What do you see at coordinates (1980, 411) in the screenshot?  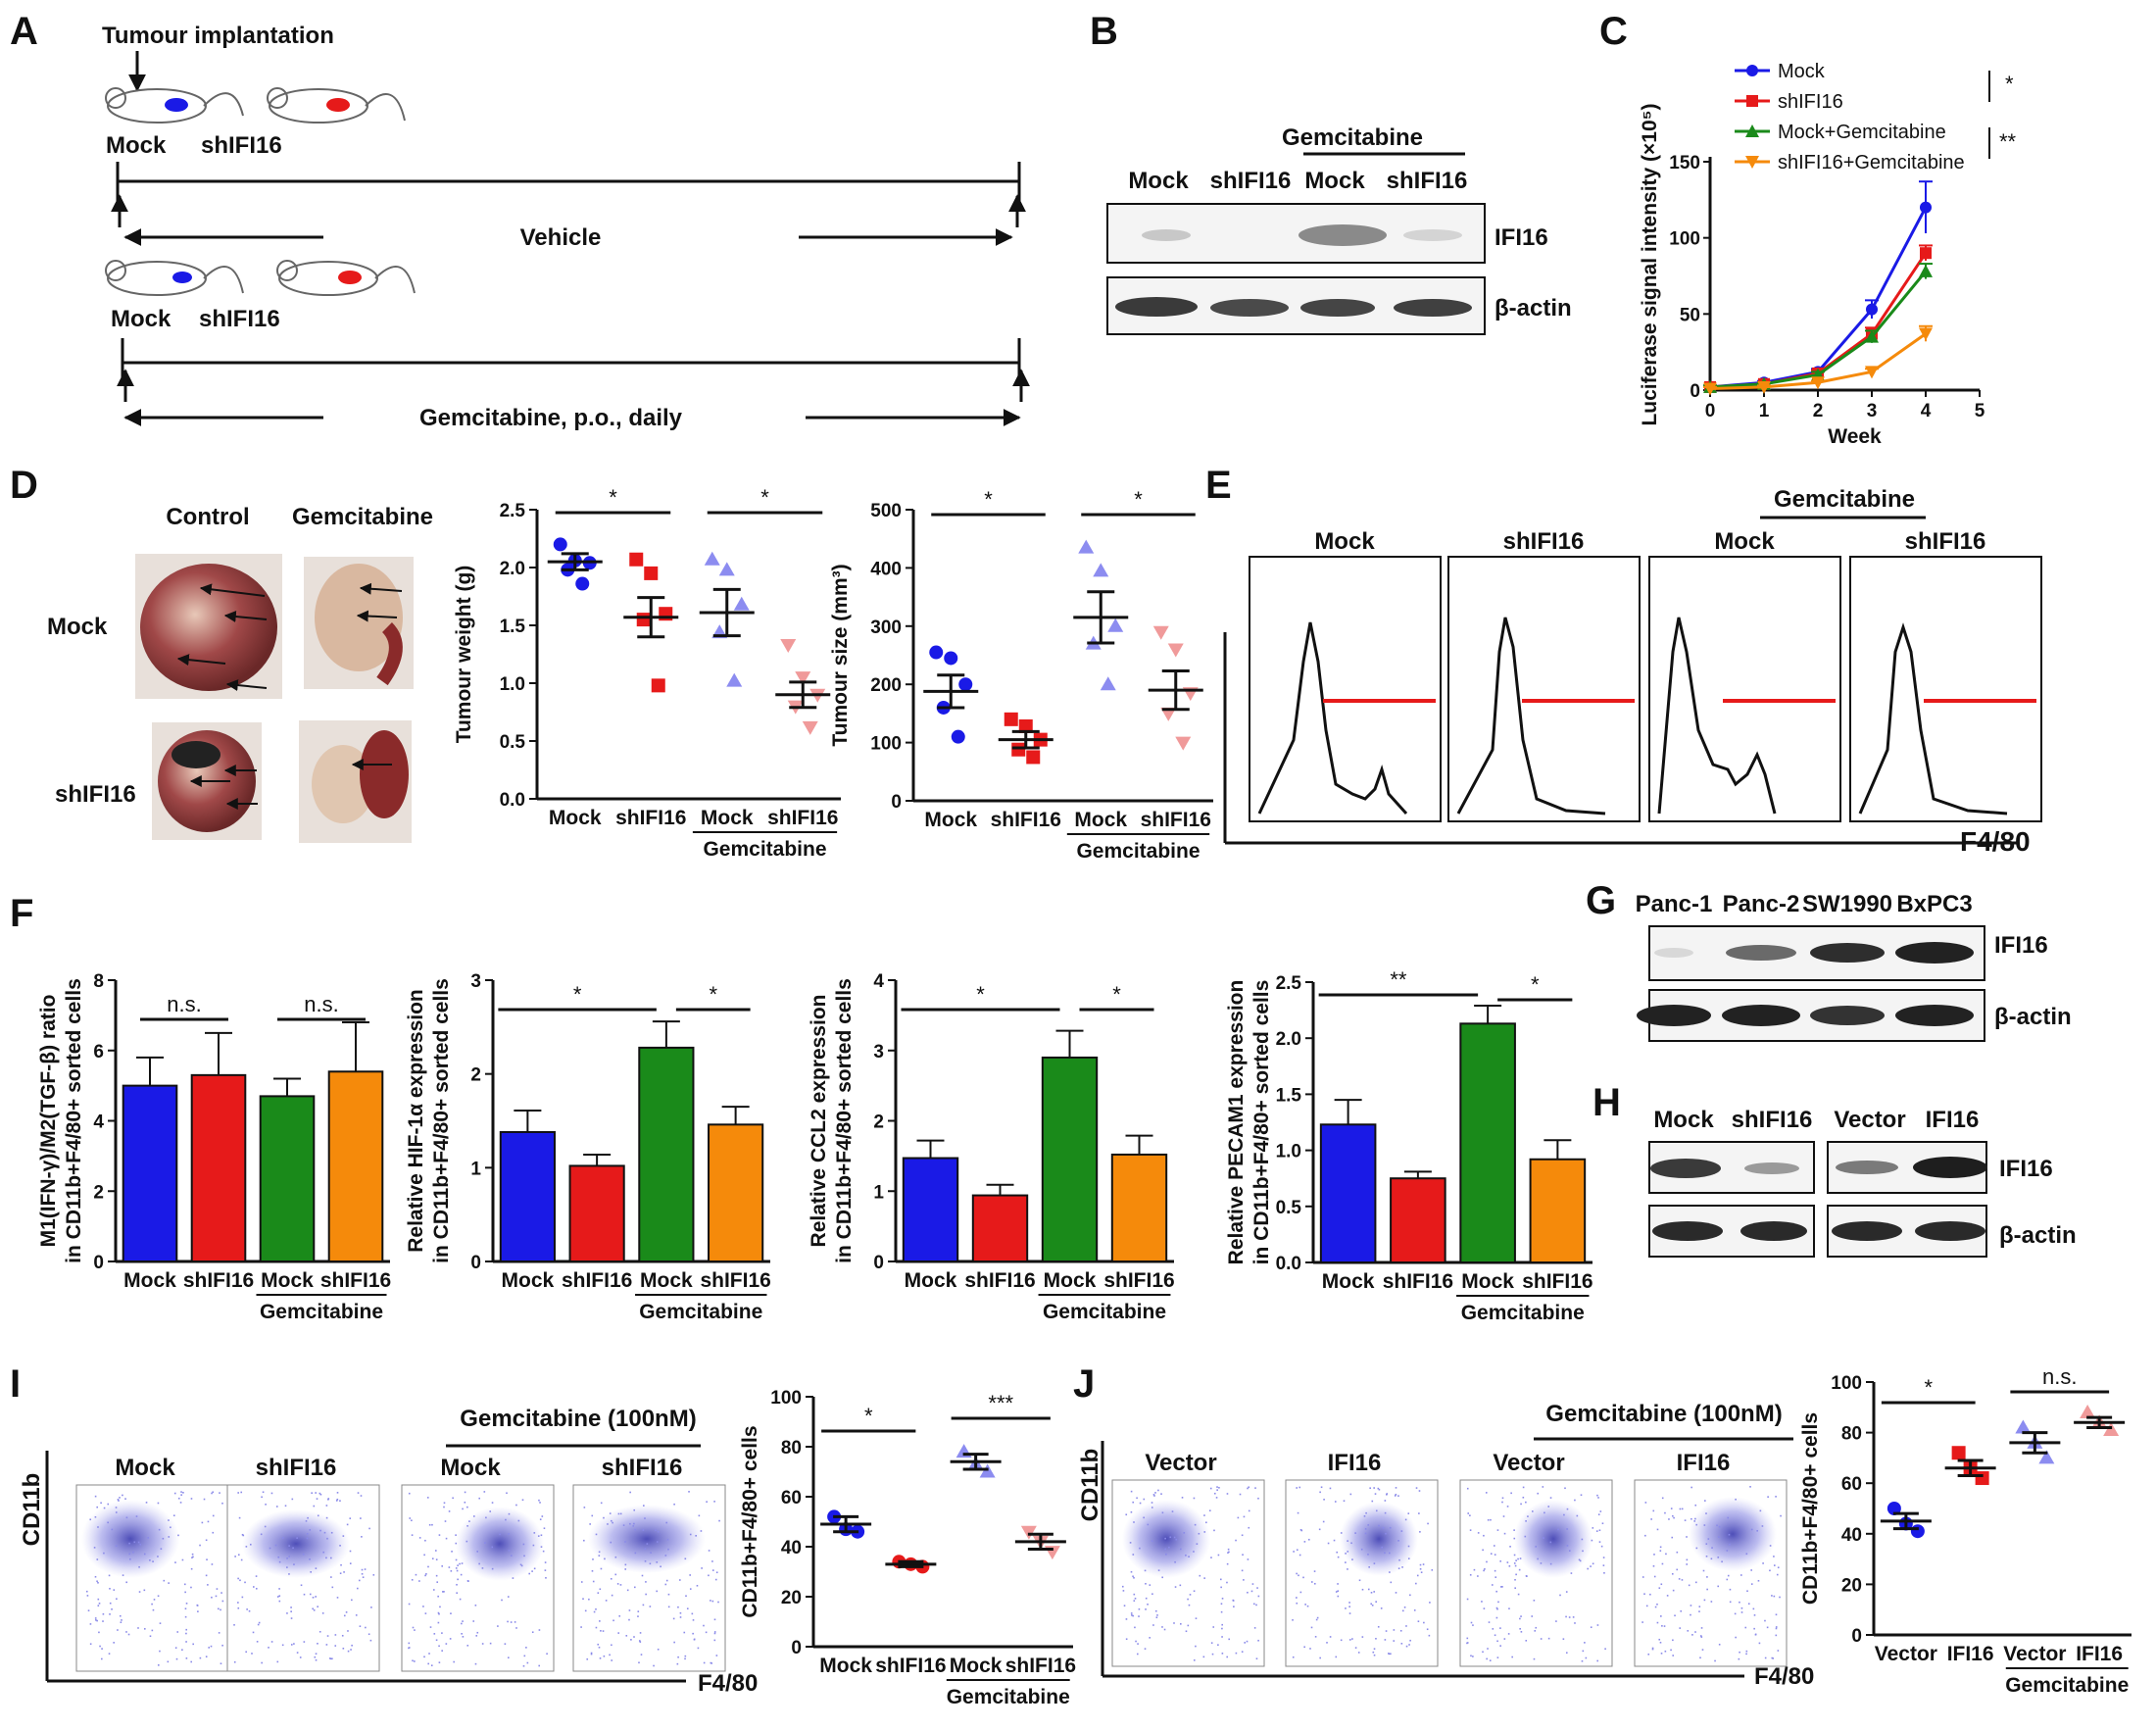 I see `x-tick-label: 5` at bounding box center [1980, 411].